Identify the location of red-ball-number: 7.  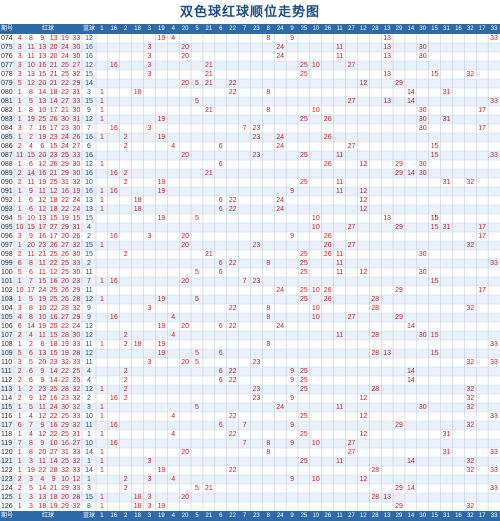
(31, 425).